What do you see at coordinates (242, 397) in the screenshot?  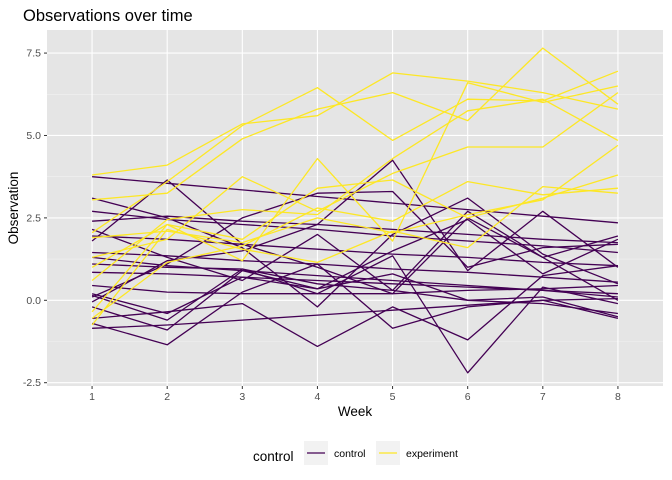 I see `x-tick-label: 3` at bounding box center [242, 397].